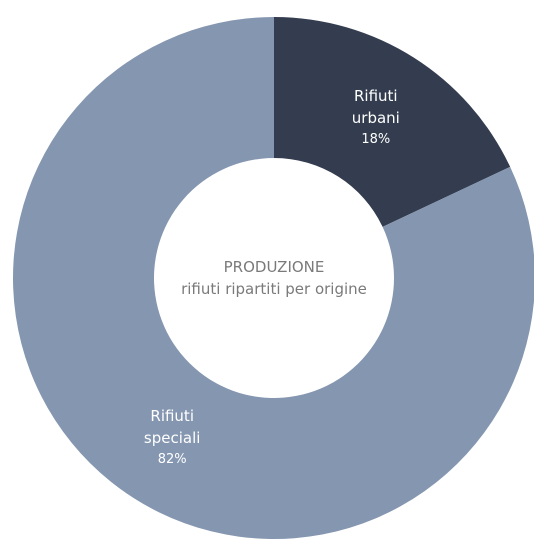 The width and height of the screenshot is (534, 541). I want to click on slice-label: Rifiuti speciali 82%, so click(172, 438).